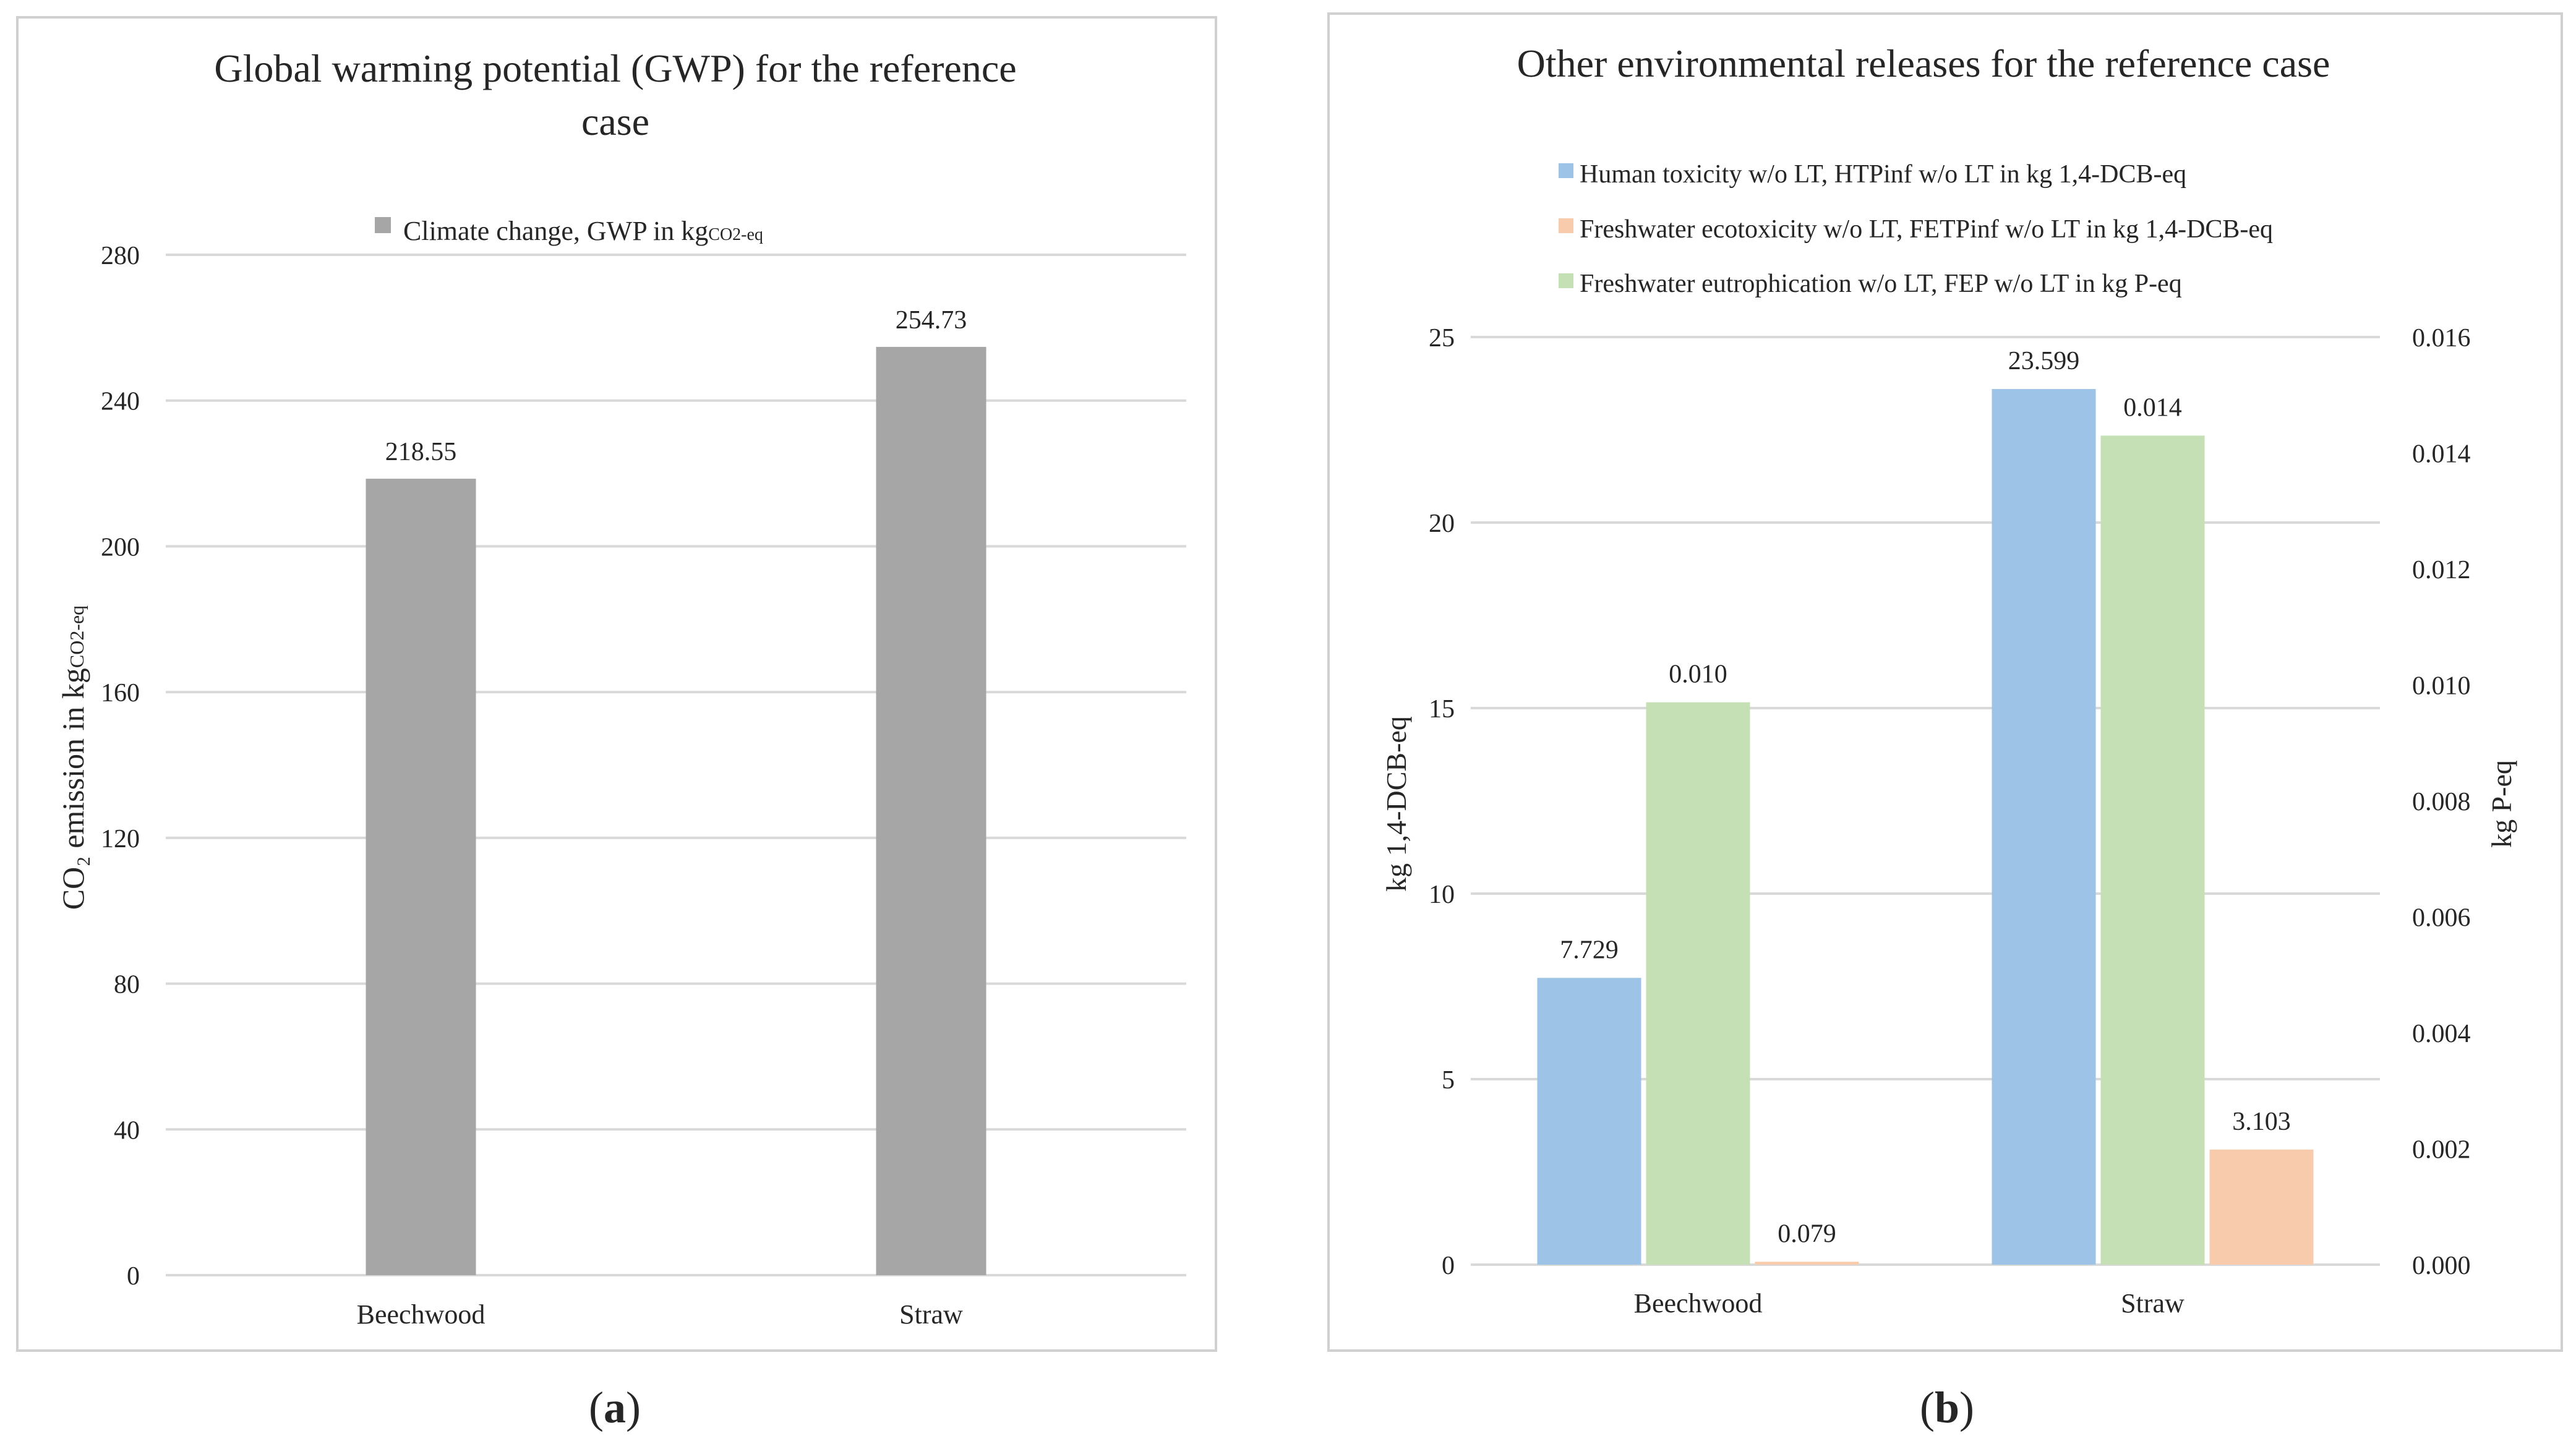 The image size is (2576, 1444). Describe the element at coordinates (2152, 407) in the screenshot. I see `data-label-freshwater-eutrophication-straw: 0.014` at that location.